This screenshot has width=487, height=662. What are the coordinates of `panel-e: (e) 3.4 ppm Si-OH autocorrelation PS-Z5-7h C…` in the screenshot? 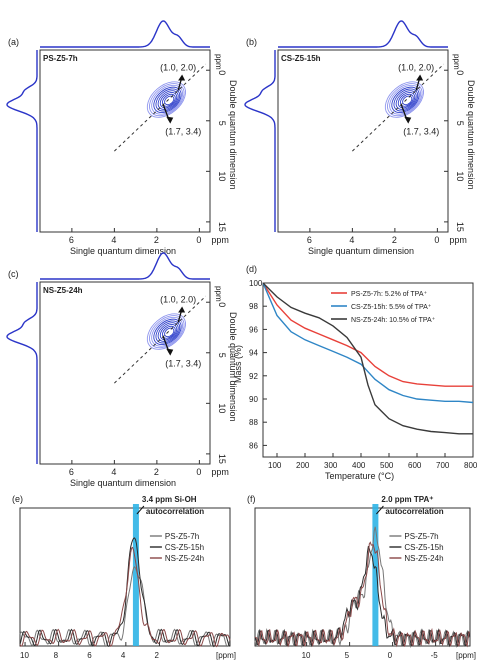 It's located at (124, 577).